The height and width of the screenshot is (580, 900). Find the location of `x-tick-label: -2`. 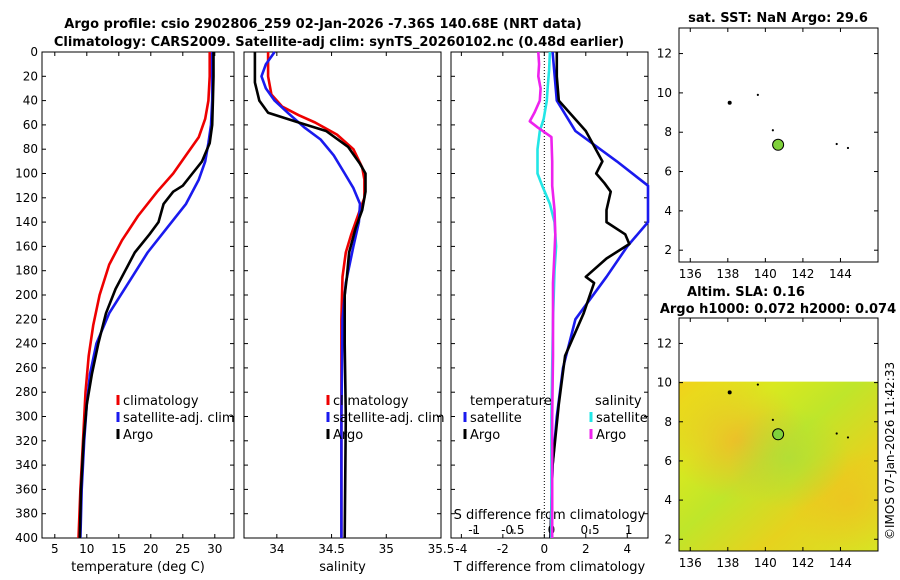

x-tick-label: -2 is located at coordinates (503, 549).